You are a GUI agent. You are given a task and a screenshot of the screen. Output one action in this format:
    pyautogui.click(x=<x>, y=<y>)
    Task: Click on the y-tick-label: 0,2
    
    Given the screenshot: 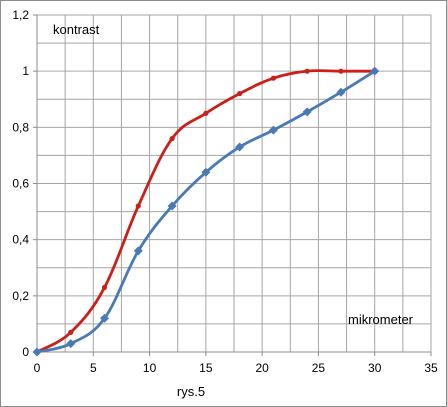 What is the action you would take?
    pyautogui.click(x=20, y=296)
    